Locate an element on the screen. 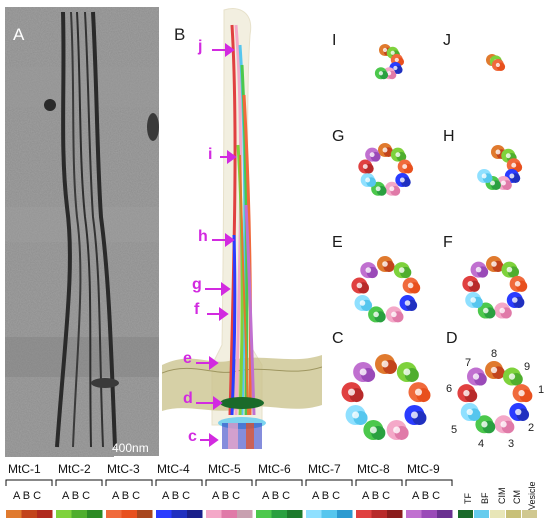 The image size is (550, 520). legend-cim: CIM is located at coordinates (502, 496).